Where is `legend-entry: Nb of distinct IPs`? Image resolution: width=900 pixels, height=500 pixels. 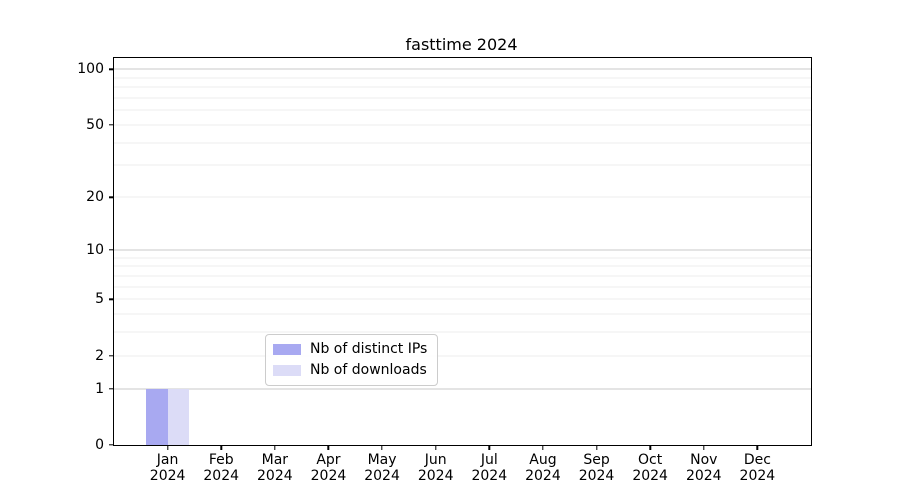 legend-entry: Nb of distinct IPs is located at coordinates (350, 349).